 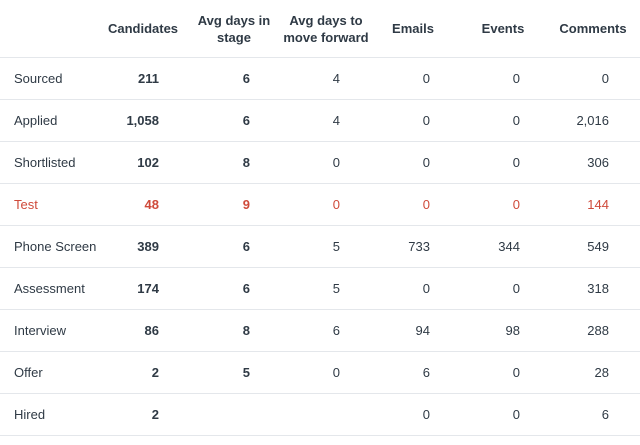 What do you see at coordinates (598, 288) in the screenshot?
I see `comments-count: 318` at bounding box center [598, 288].